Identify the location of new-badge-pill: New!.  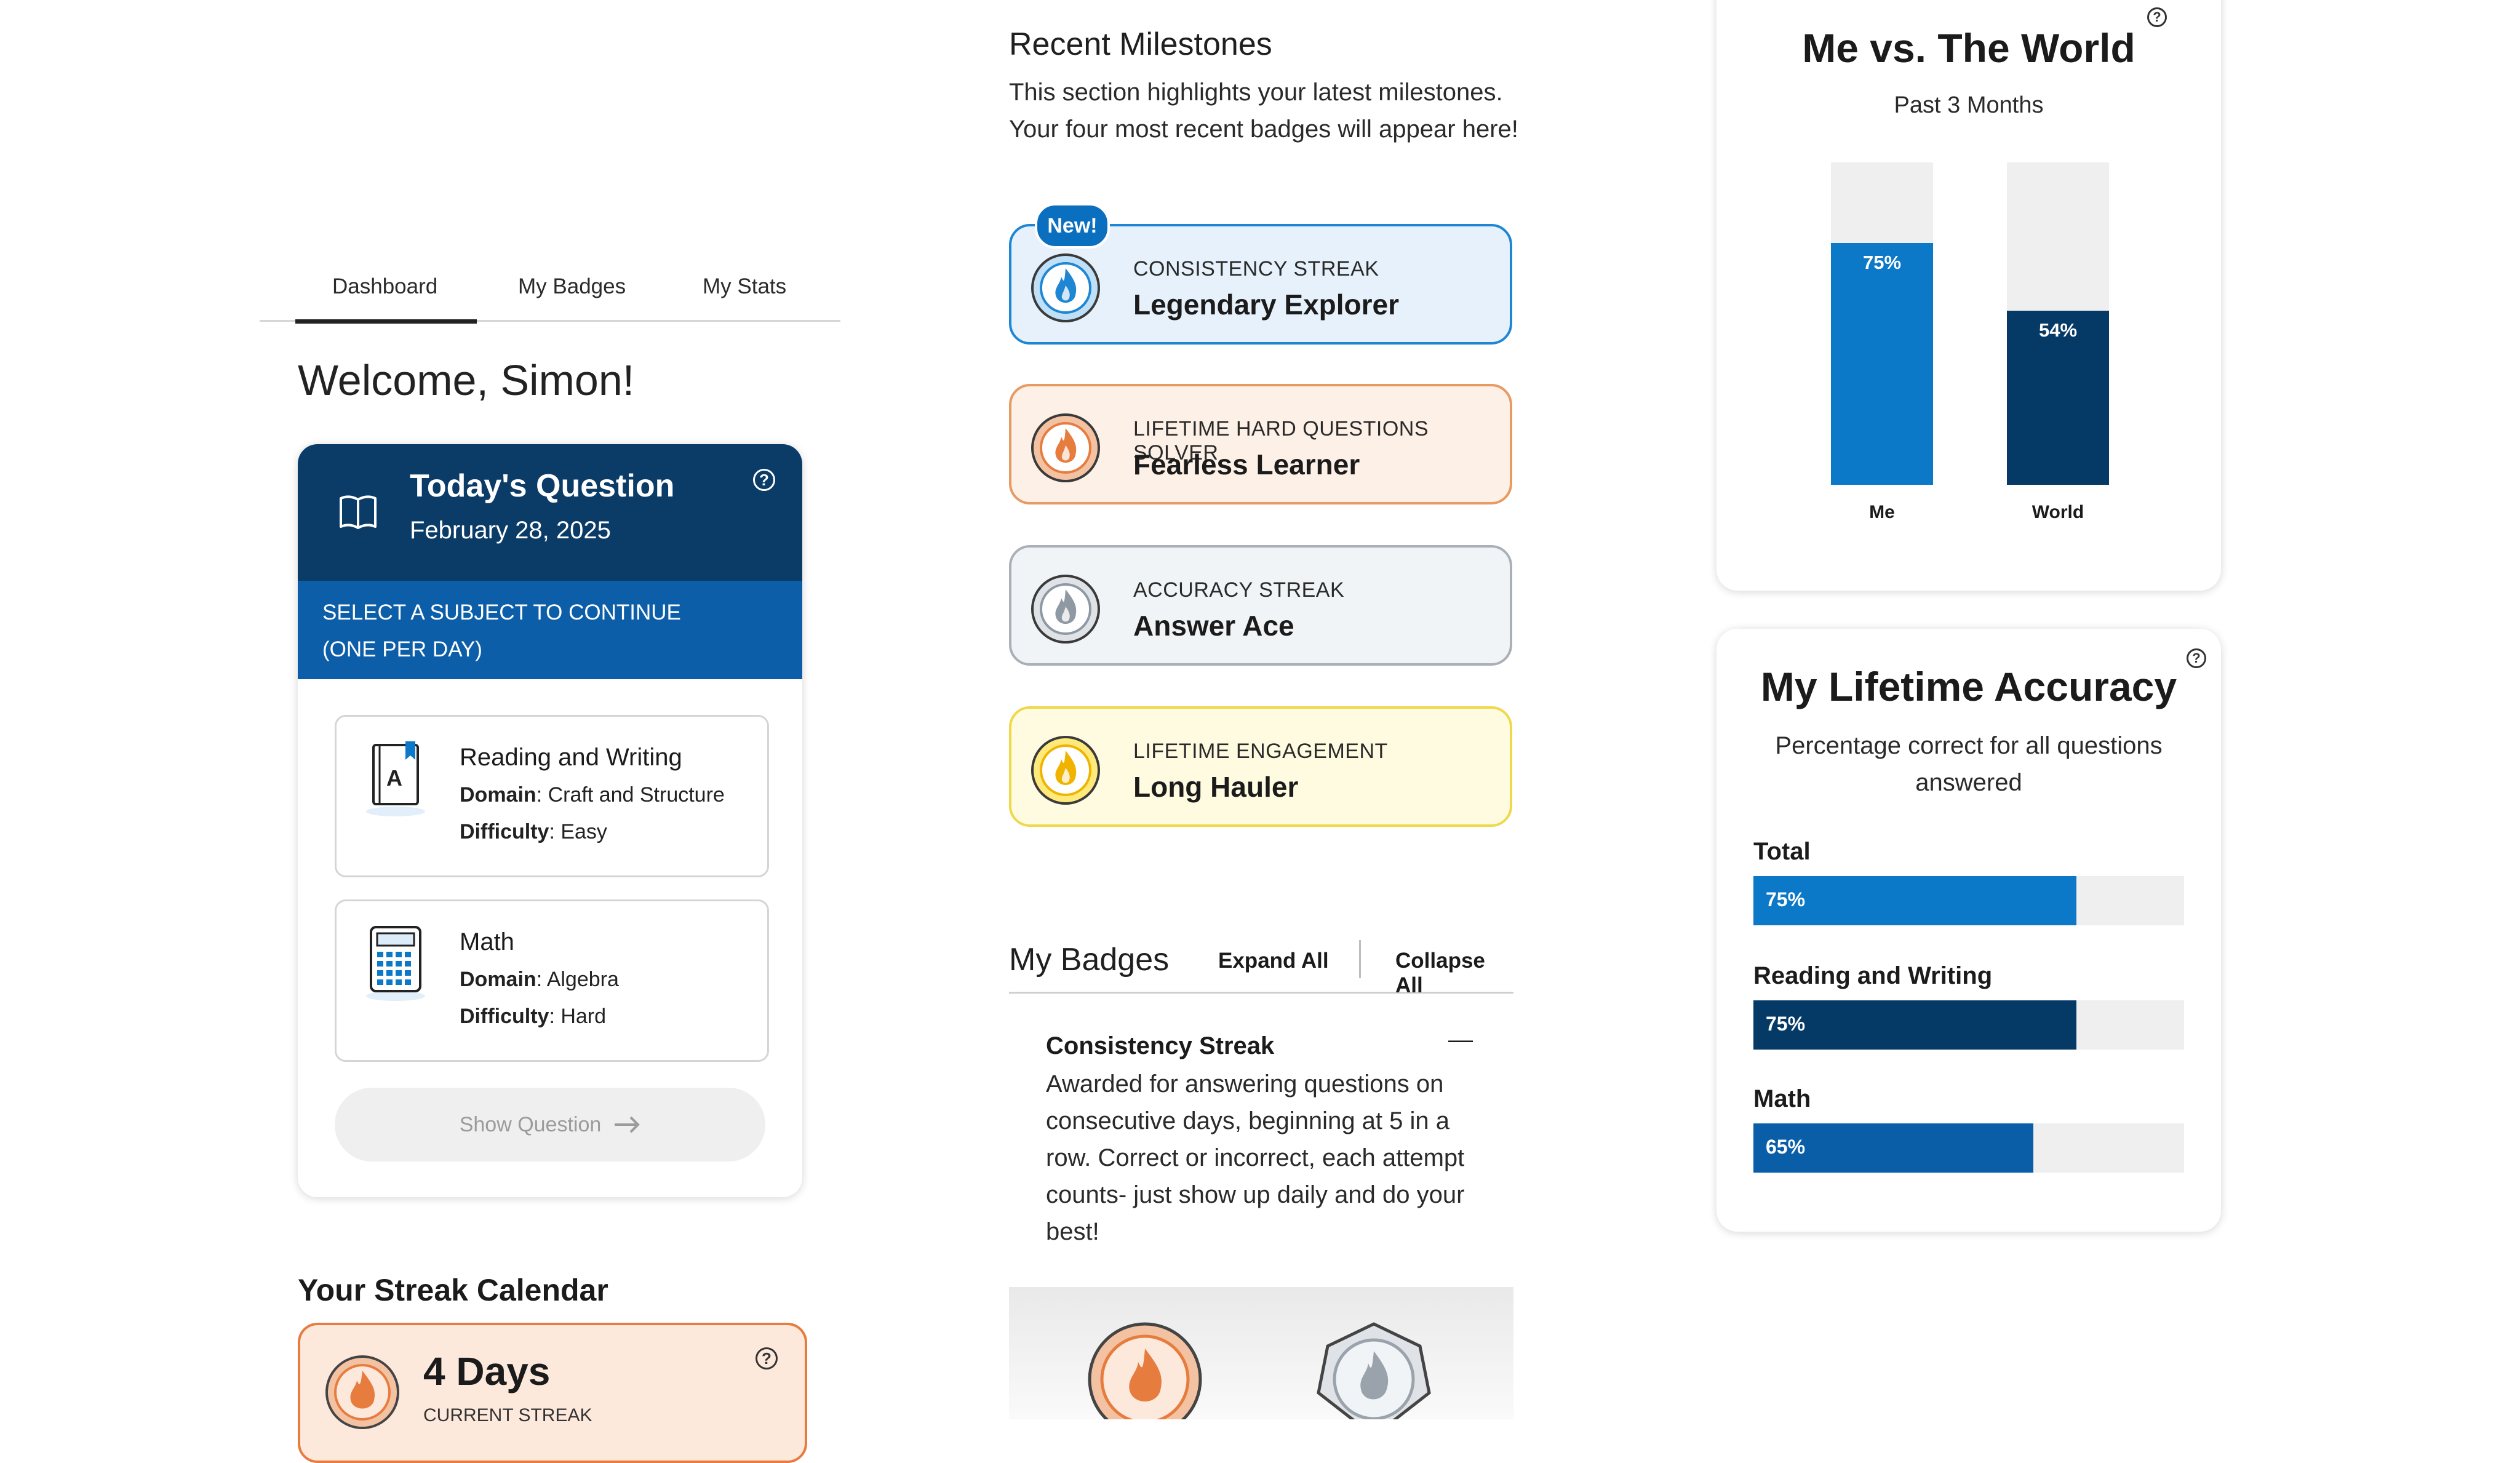
(1072, 226).